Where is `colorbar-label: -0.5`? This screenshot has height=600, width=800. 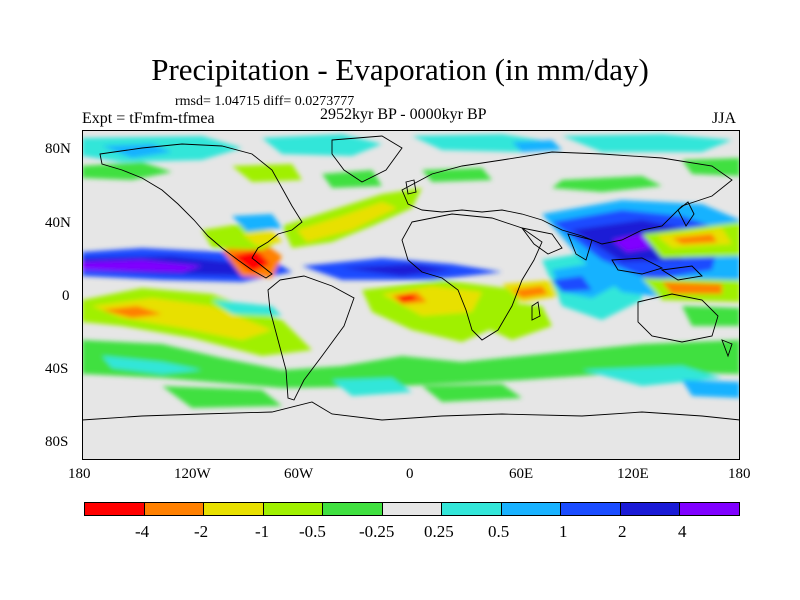 colorbar-label: -0.5 is located at coordinates (312, 531).